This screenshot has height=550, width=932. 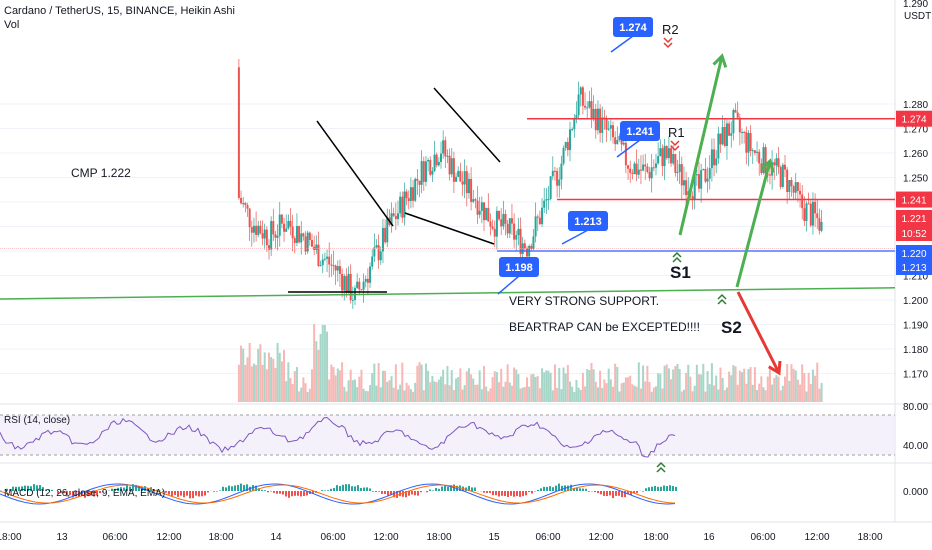 What do you see at coordinates (915, 350) in the screenshot?
I see `price-tick-label: 1.180` at bounding box center [915, 350].